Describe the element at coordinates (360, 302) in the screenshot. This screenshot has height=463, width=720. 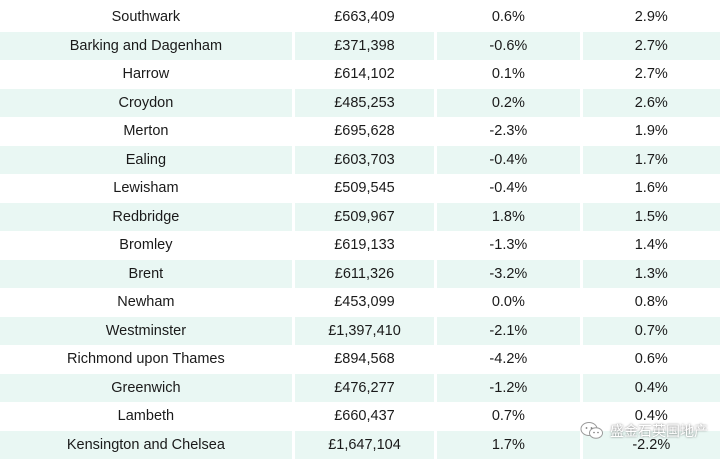
I see `table-row: Newham £453,099 0.0% 0.8%` at that location.